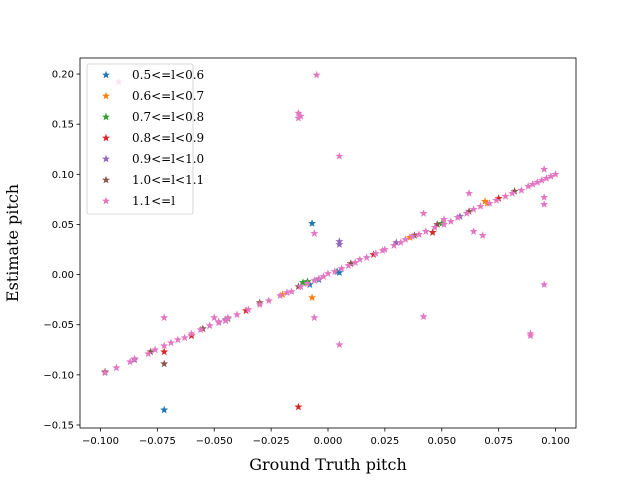  Describe the element at coordinates (58, 425) in the screenshot. I see `y-tick-label: −0.15` at that location.